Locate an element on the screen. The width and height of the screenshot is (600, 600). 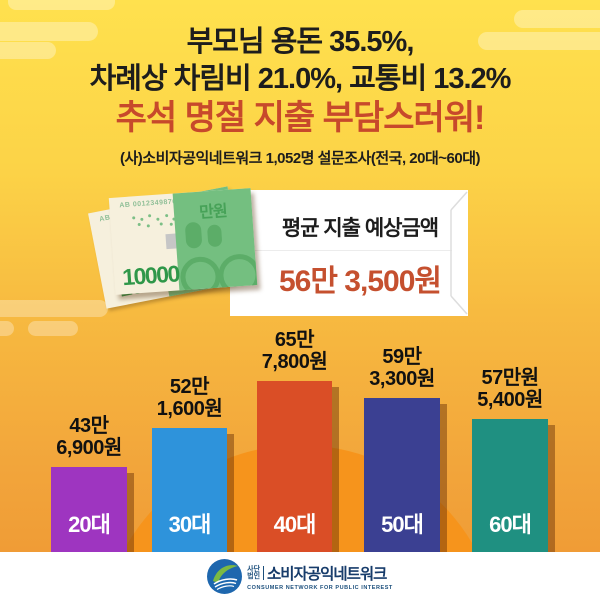
value-label-20s: 43만 6,900원 is located at coordinates (89, 437).